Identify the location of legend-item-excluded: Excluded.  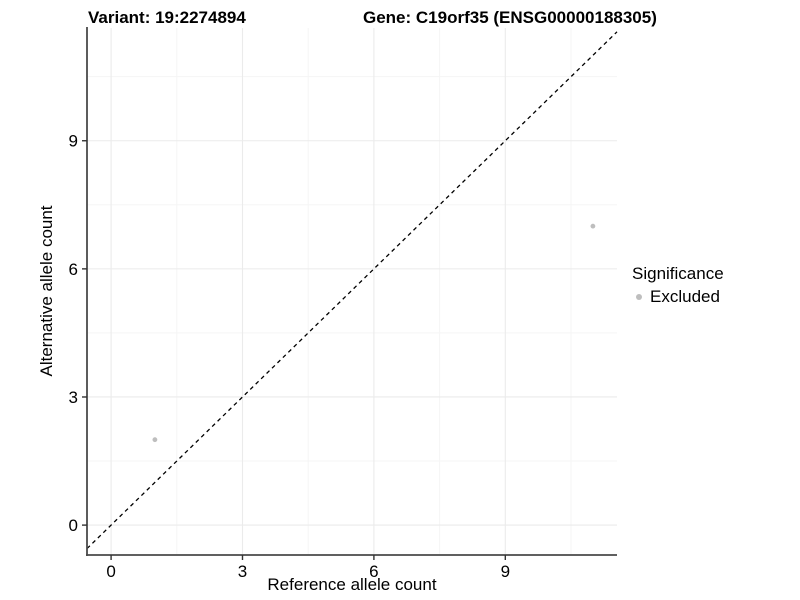
(678, 297).